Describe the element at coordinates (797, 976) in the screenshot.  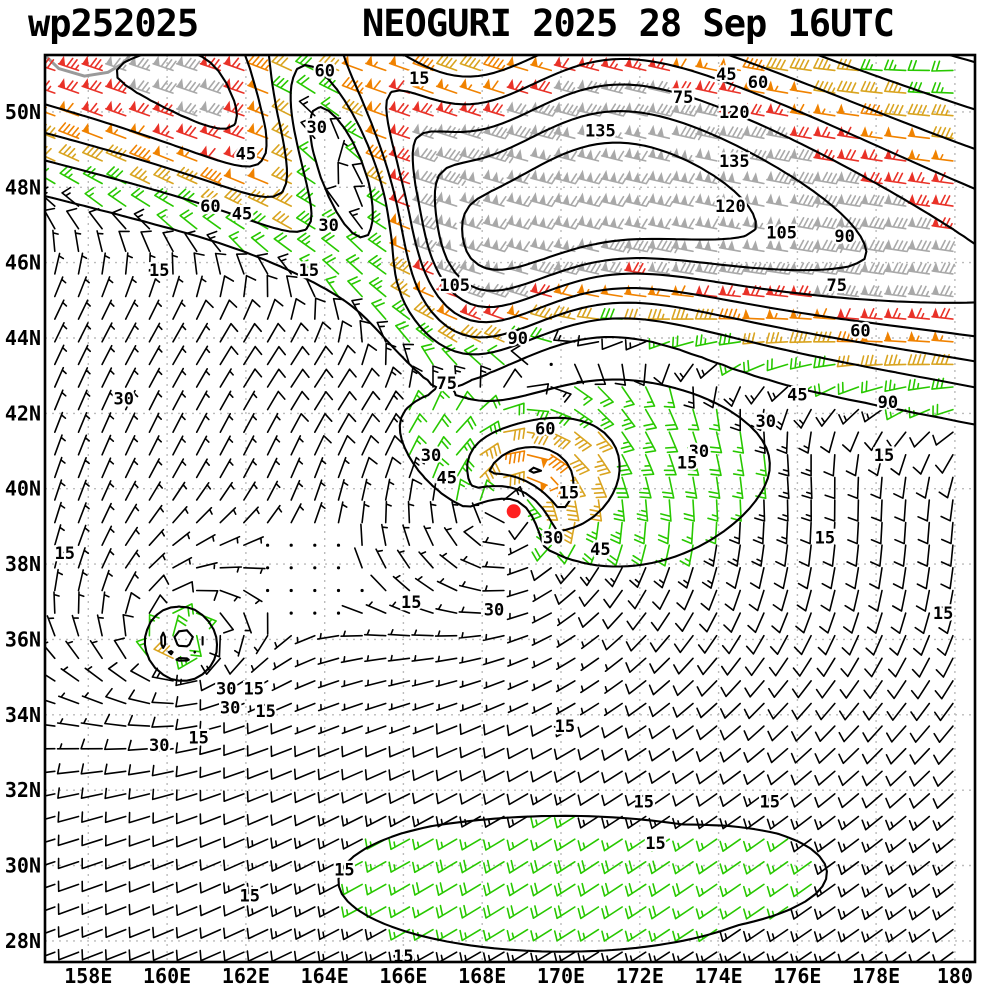
I see `svg-text: 176E` at that location.